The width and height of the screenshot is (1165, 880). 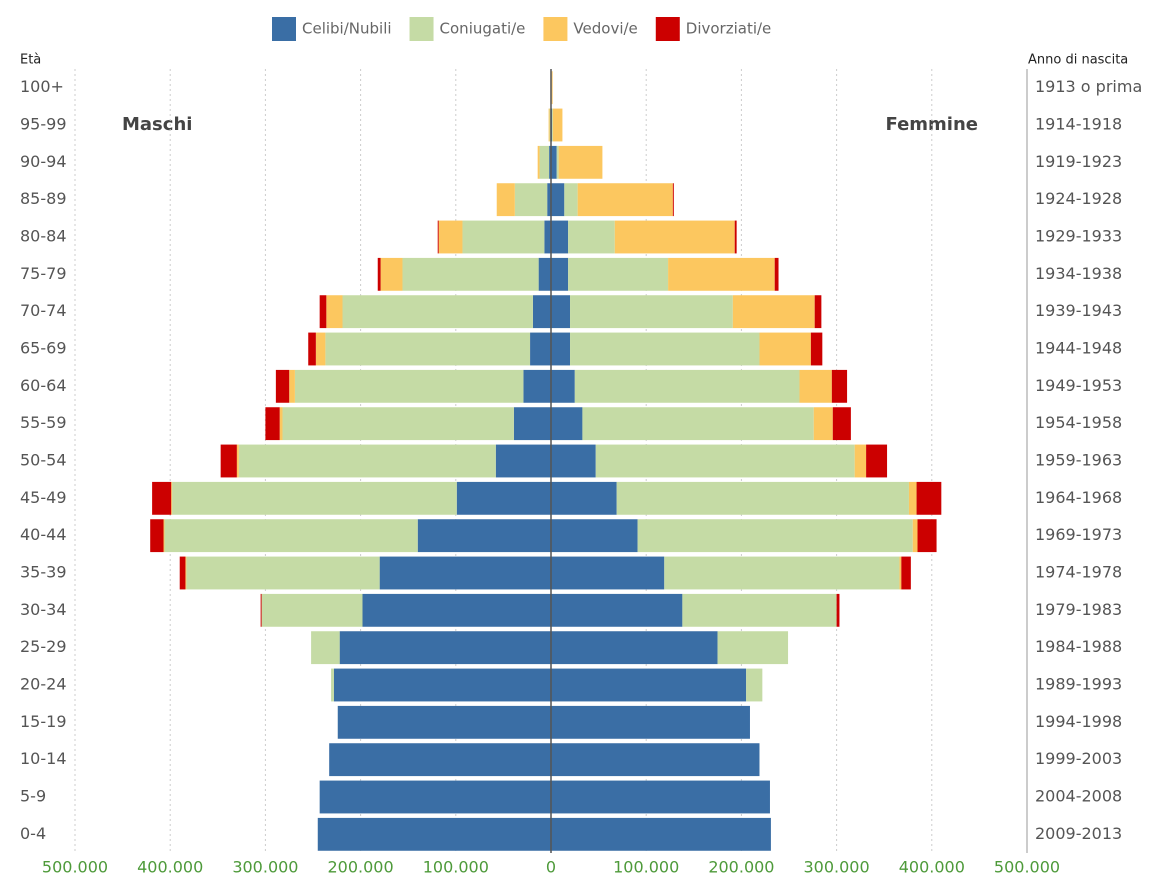 What do you see at coordinates (43, 198) in the screenshot?
I see `y-tick-label: 85-89` at bounding box center [43, 198].